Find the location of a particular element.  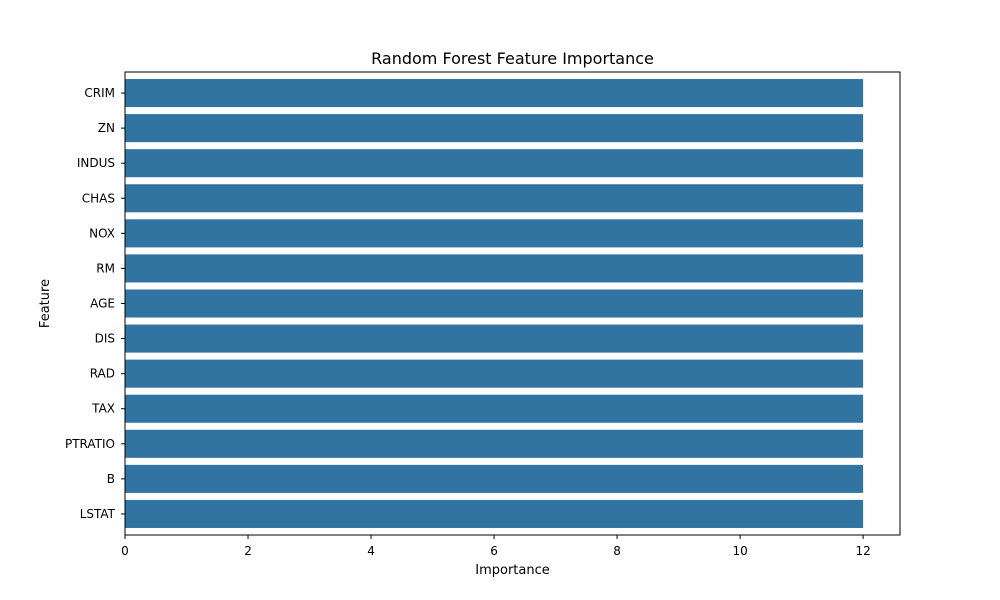

bar-rad is located at coordinates (494, 373).